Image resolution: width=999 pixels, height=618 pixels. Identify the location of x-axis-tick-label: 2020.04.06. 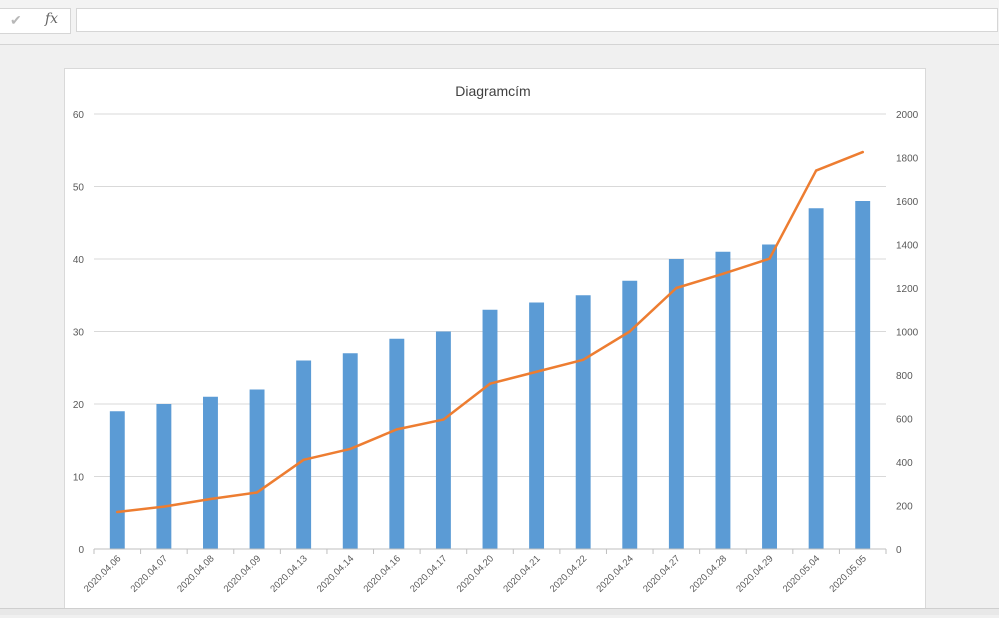
(102, 573).